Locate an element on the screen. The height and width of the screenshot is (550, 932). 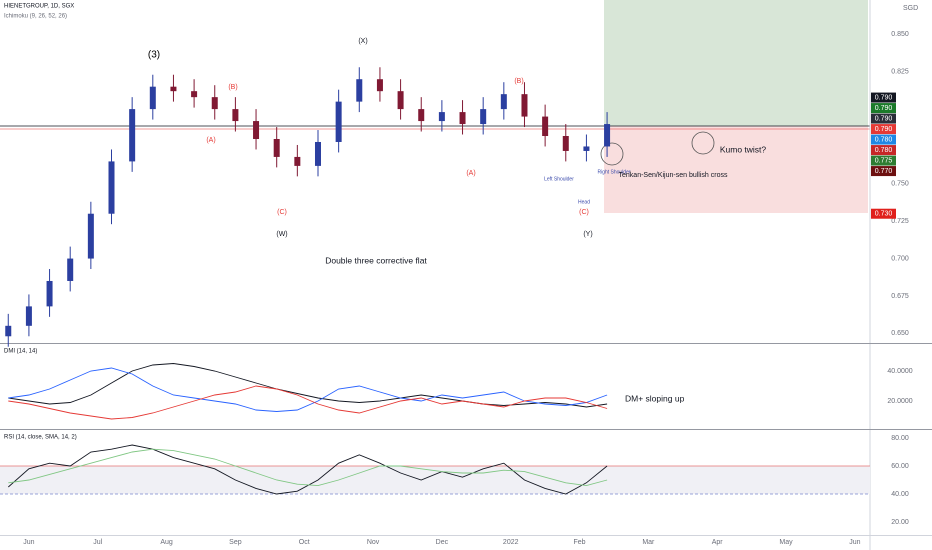
dmi-title: DMI (14, 14) is located at coordinates (20, 352).